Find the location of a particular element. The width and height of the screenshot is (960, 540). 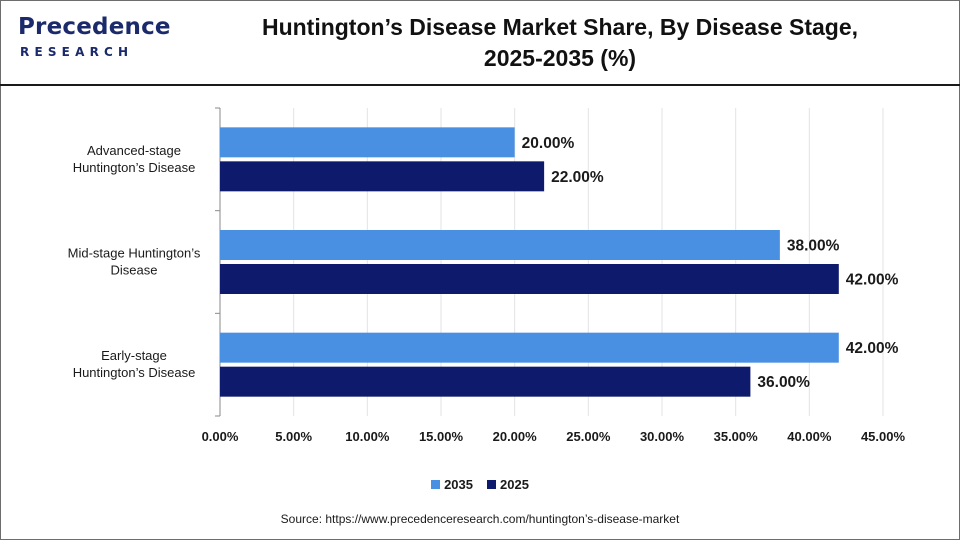

category-label: Disease is located at coordinates (134, 270).